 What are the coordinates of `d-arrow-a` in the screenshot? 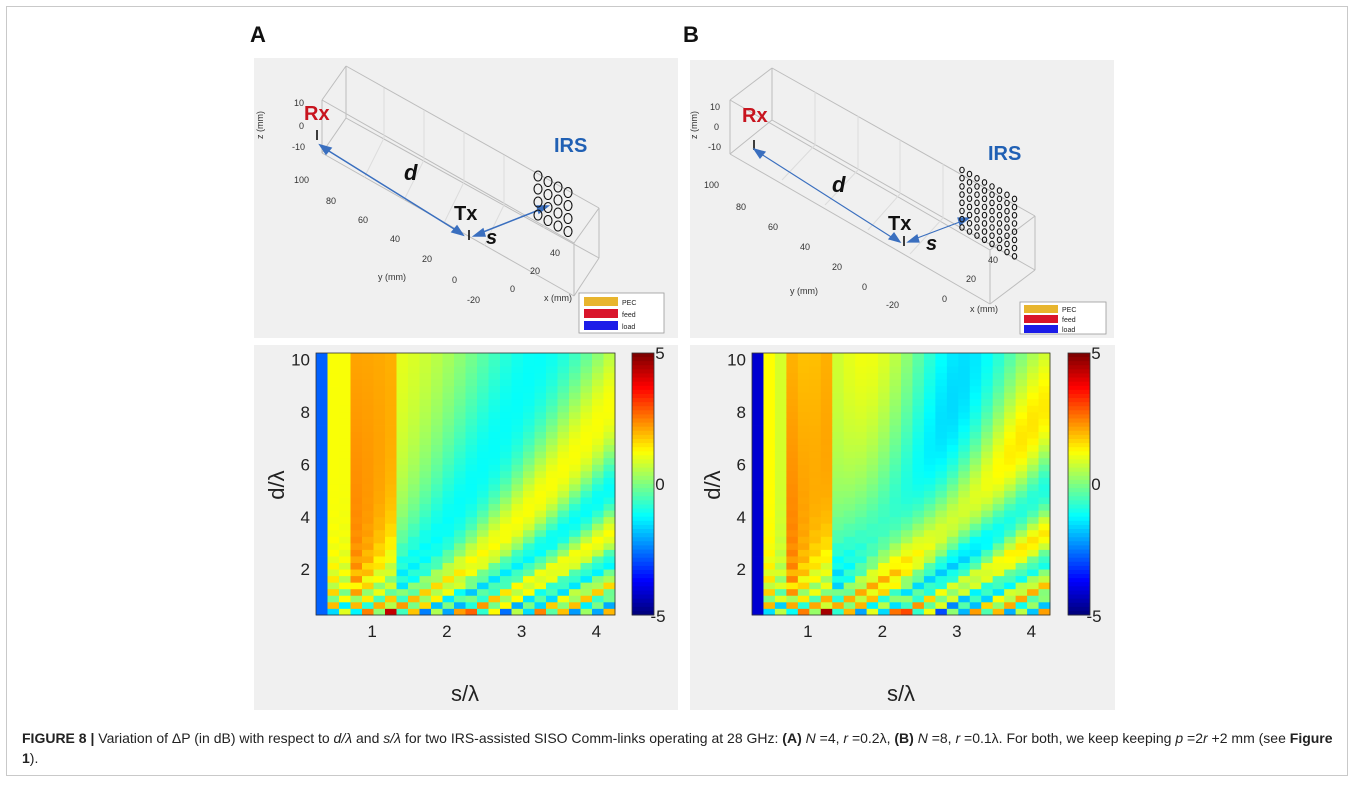 It's located at (391, 190).